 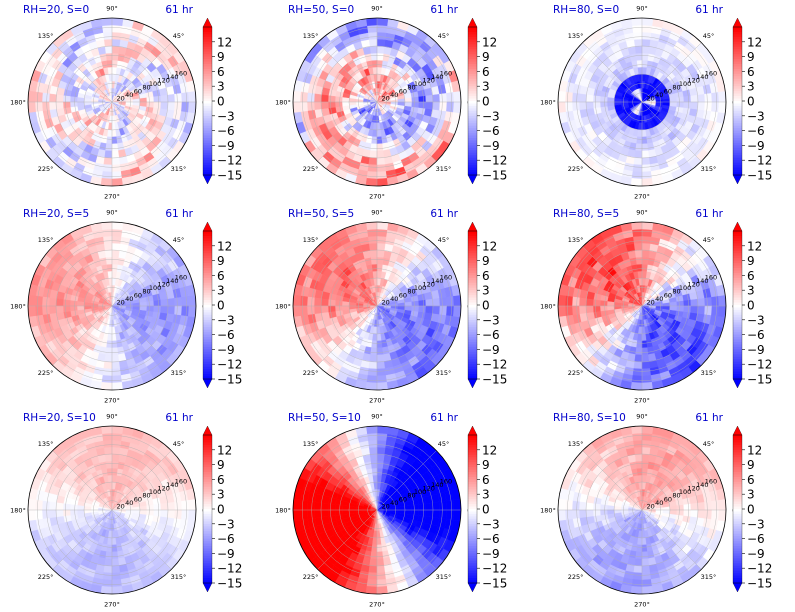 I want to click on colorbar-tick-label: −3, so click(x=491, y=116).